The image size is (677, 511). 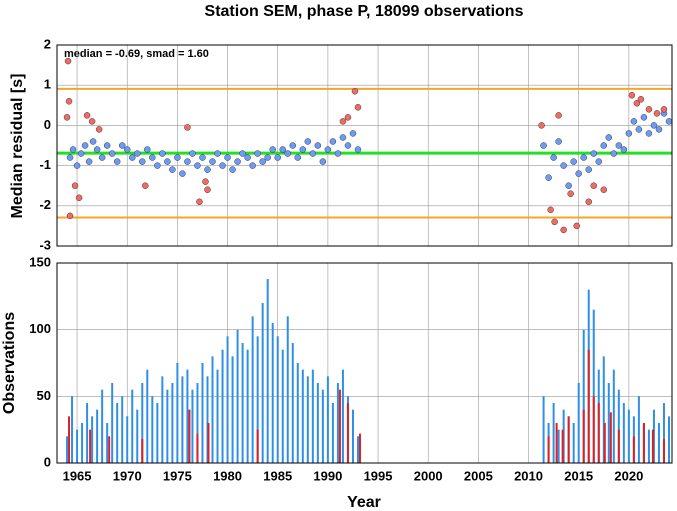 What do you see at coordinates (47, 461) in the screenshot?
I see `y-tick-label: 0` at bounding box center [47, 461].